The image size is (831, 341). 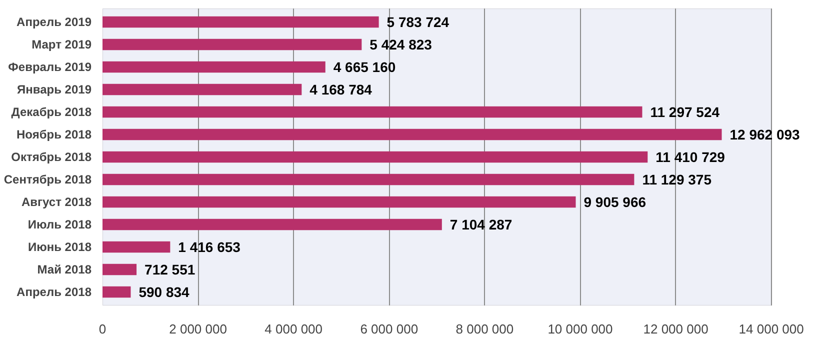 What do you see at coordinates (685, 112) in the screenshot?
I see `data-label: 11 297 524` at bounding box center [685, 112].